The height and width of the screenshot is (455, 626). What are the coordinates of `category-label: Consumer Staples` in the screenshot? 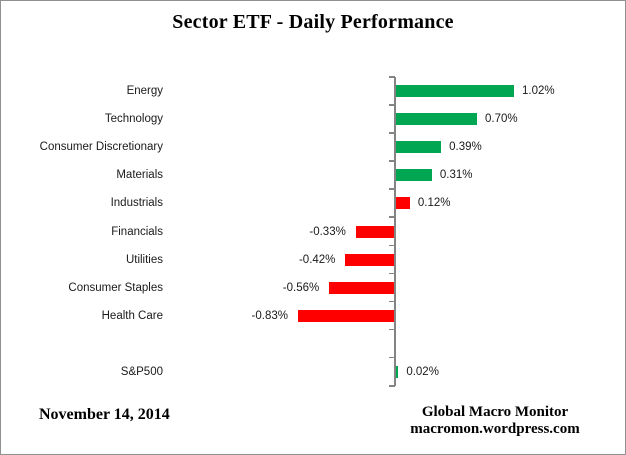 It's located at (115, 287).